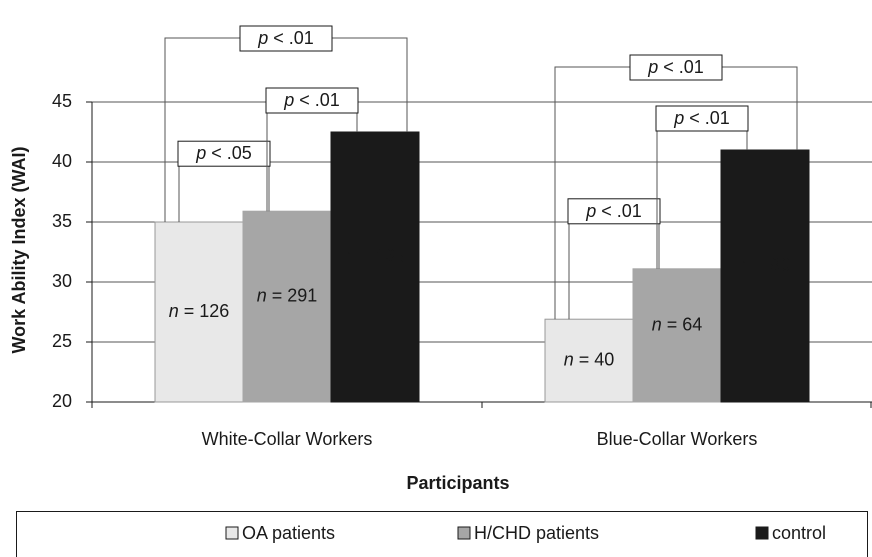  I want to click on x-tick-label: White-Collar Workers, so click(287, 439).